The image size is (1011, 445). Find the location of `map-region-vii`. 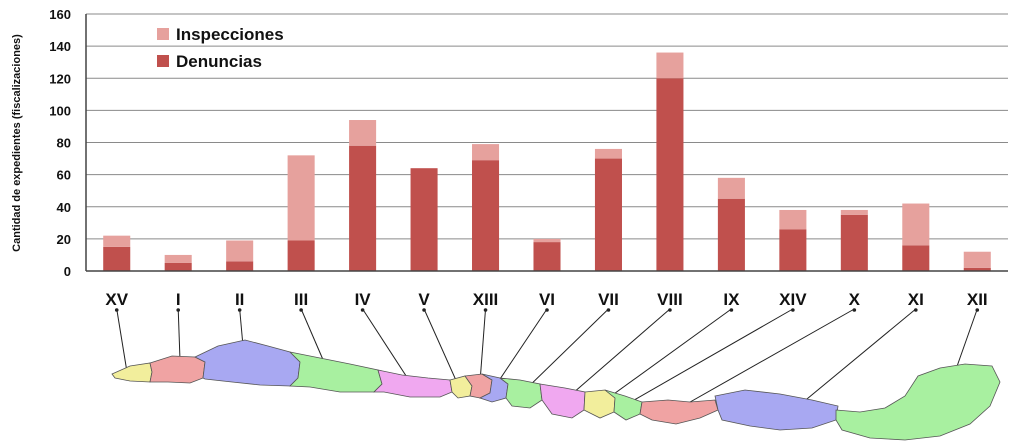

map-region-vii is located at coordinates (520, 393).